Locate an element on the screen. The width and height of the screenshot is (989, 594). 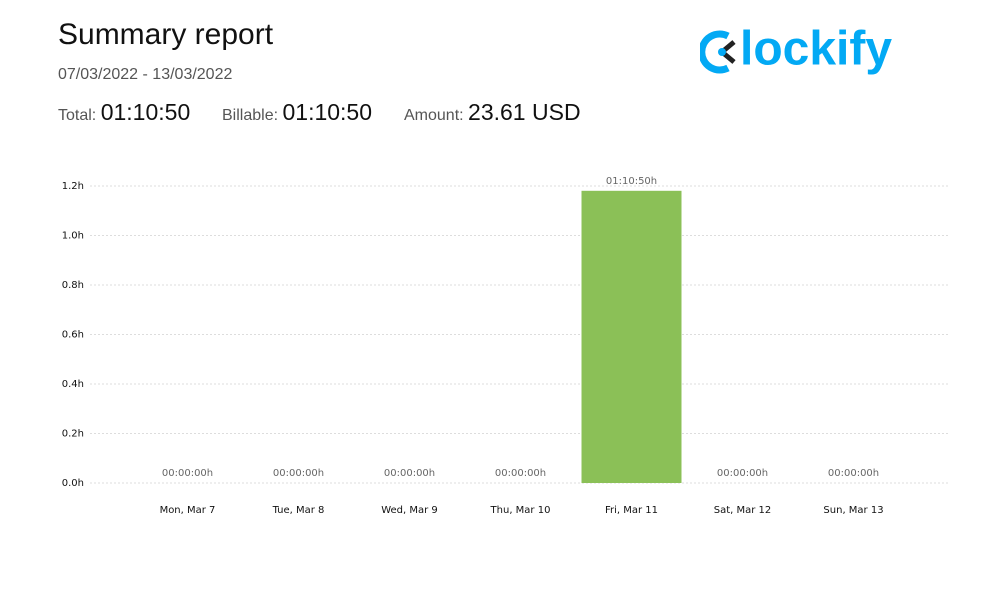
y-tick-label: 1.2h is located at coordinates (73, 186).